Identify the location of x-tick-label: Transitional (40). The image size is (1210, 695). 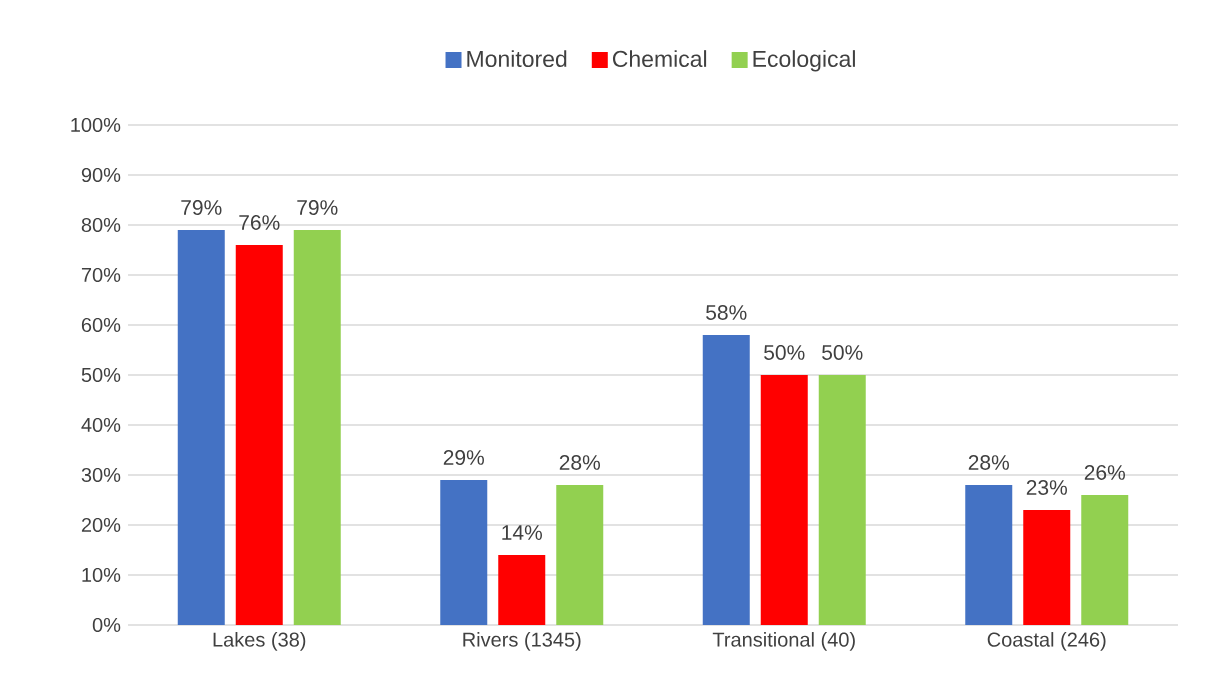
(783, 641).